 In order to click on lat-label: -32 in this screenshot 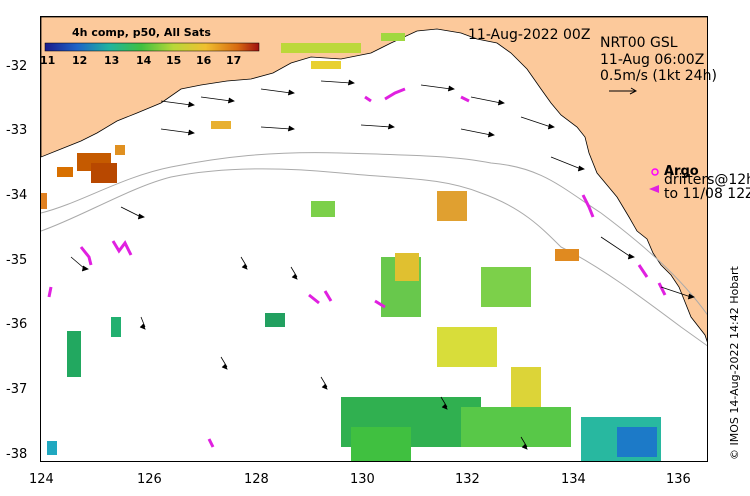, I will do `click(17, 66)`.